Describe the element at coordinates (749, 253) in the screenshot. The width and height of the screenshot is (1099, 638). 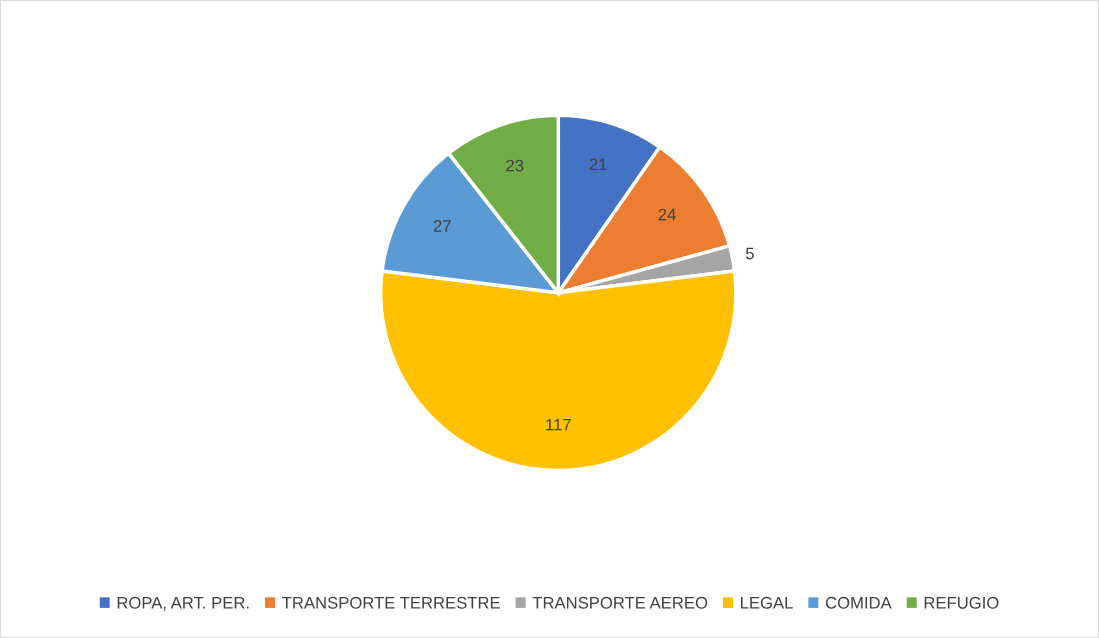
I see `data-label: 5` at that location.